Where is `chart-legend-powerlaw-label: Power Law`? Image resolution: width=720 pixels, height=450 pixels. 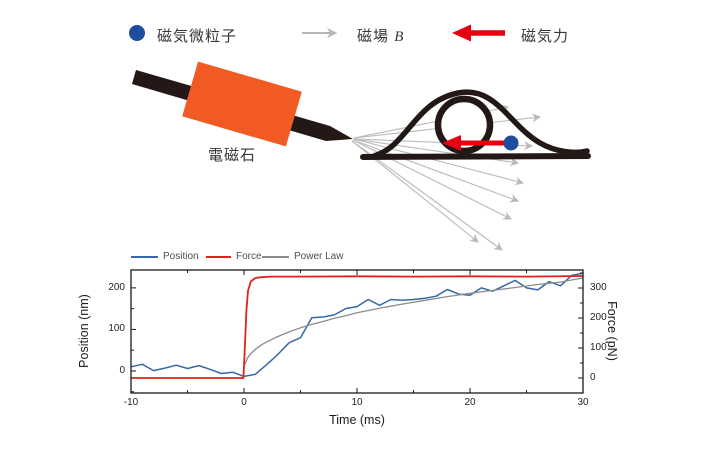 chart-legend-powerlaw-label: Power Law is located at coordinates (319, 256).